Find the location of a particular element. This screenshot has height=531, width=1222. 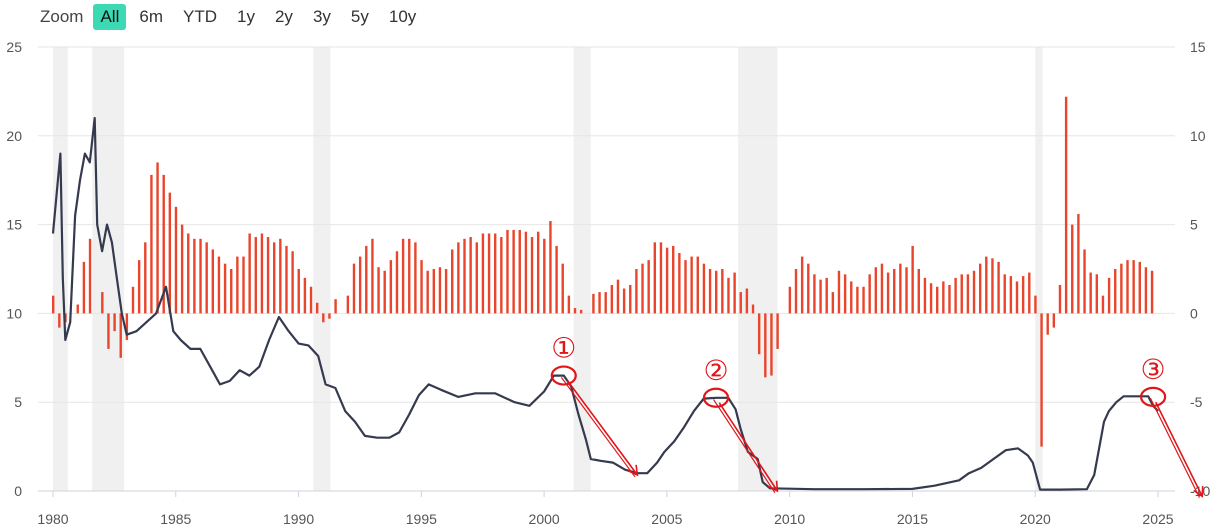

zoom-1y-button: 1y is located at coordinates (246, 16).